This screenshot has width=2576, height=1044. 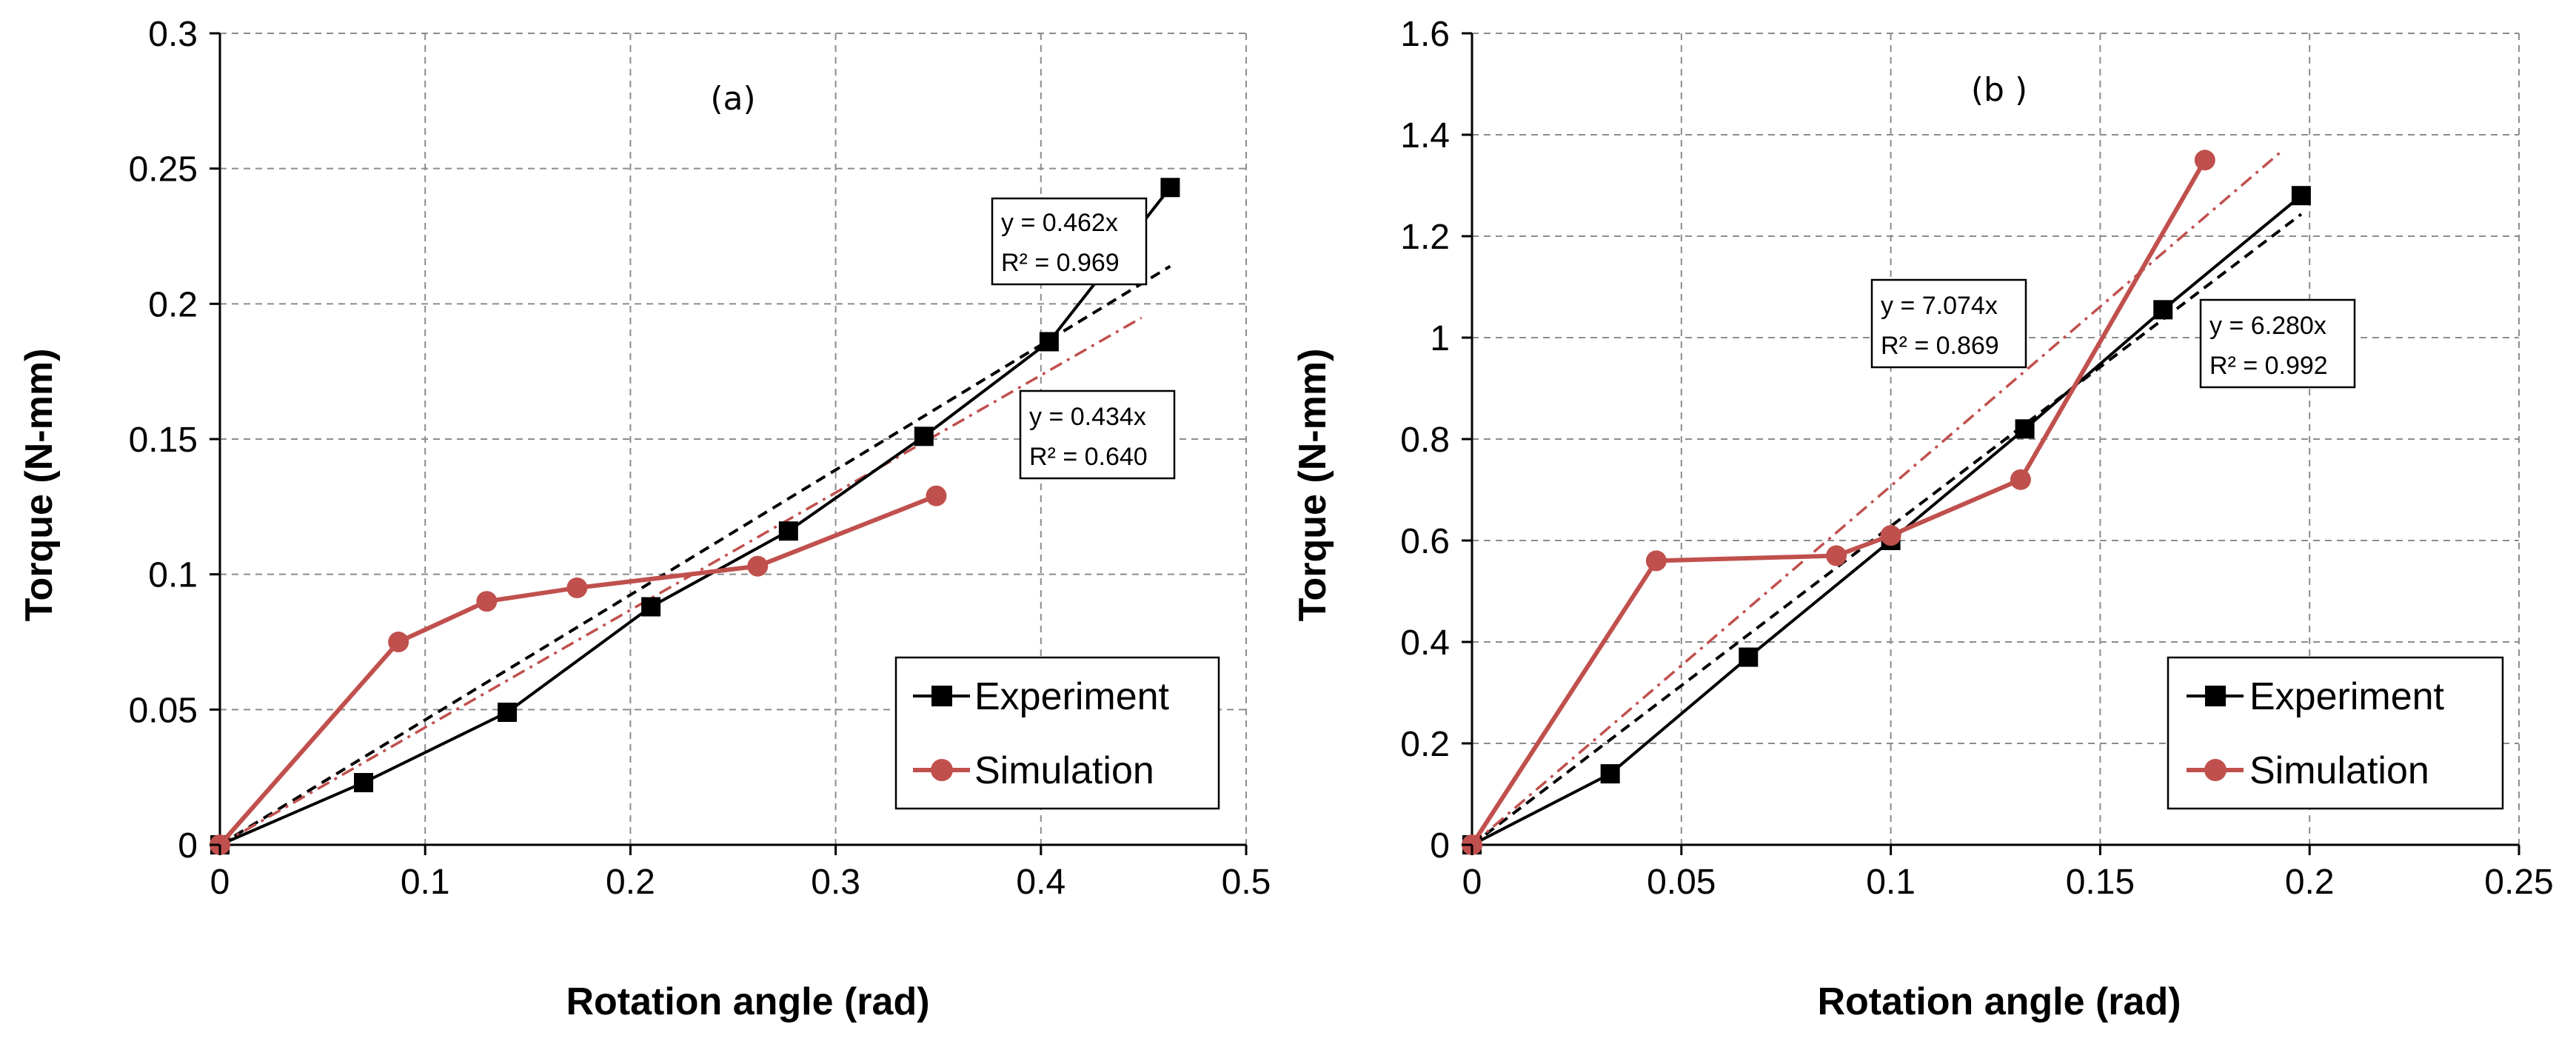 I want to click on chart-a-simulation-r2: R² = 0.640, so click(x=1088, y=457).